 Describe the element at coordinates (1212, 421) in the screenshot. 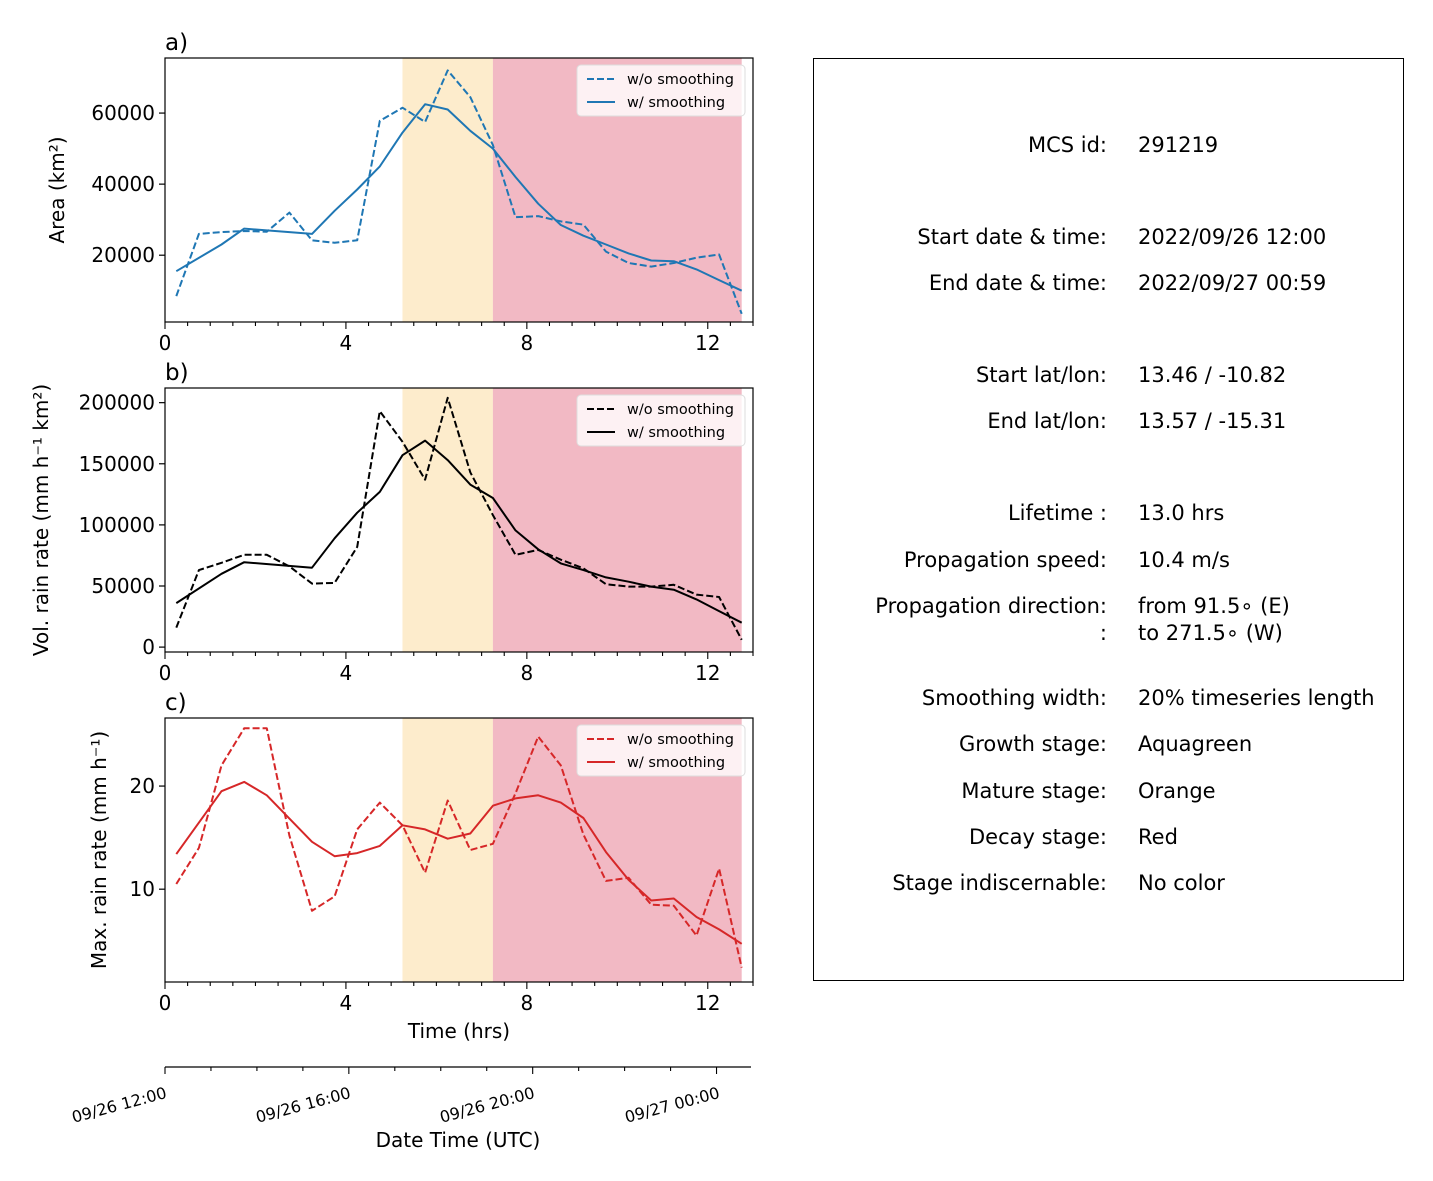

I see `info-value: 13.57 / -15.31` at that location.